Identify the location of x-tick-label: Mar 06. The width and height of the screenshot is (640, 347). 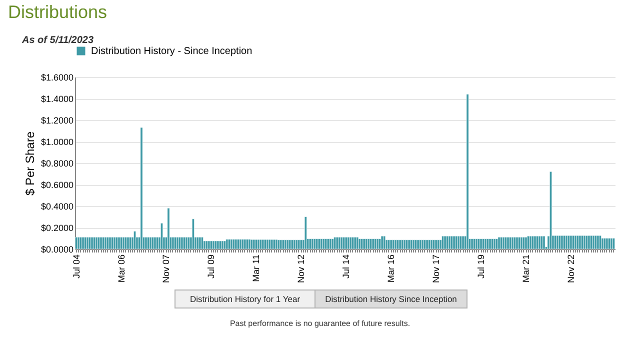
(121, 268).